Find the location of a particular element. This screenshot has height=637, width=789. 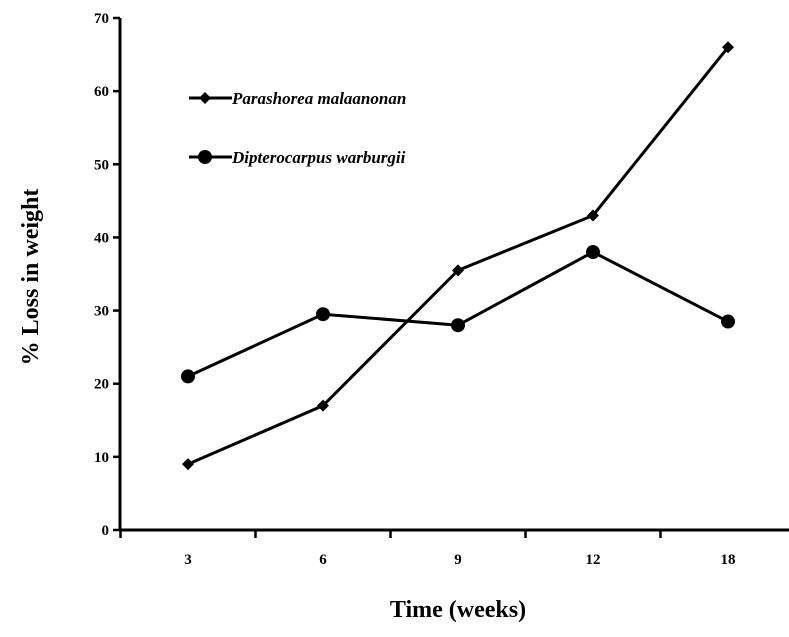

legend-entry-2: Dipterocarpus warburgii is located at coordinates (297, 157).